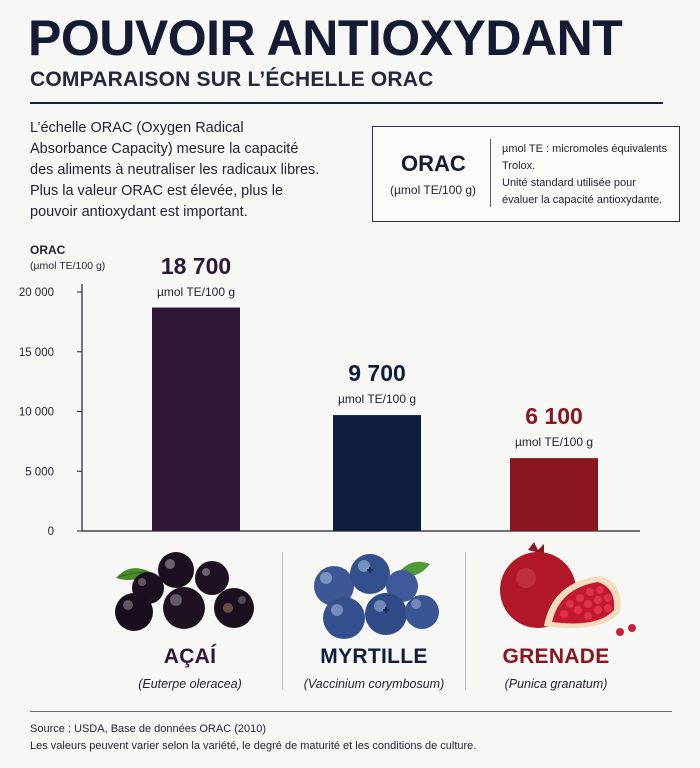  Describe the element at coordinates (568, 589) in the screenshot. I see `pomegranate-icon` at that location.